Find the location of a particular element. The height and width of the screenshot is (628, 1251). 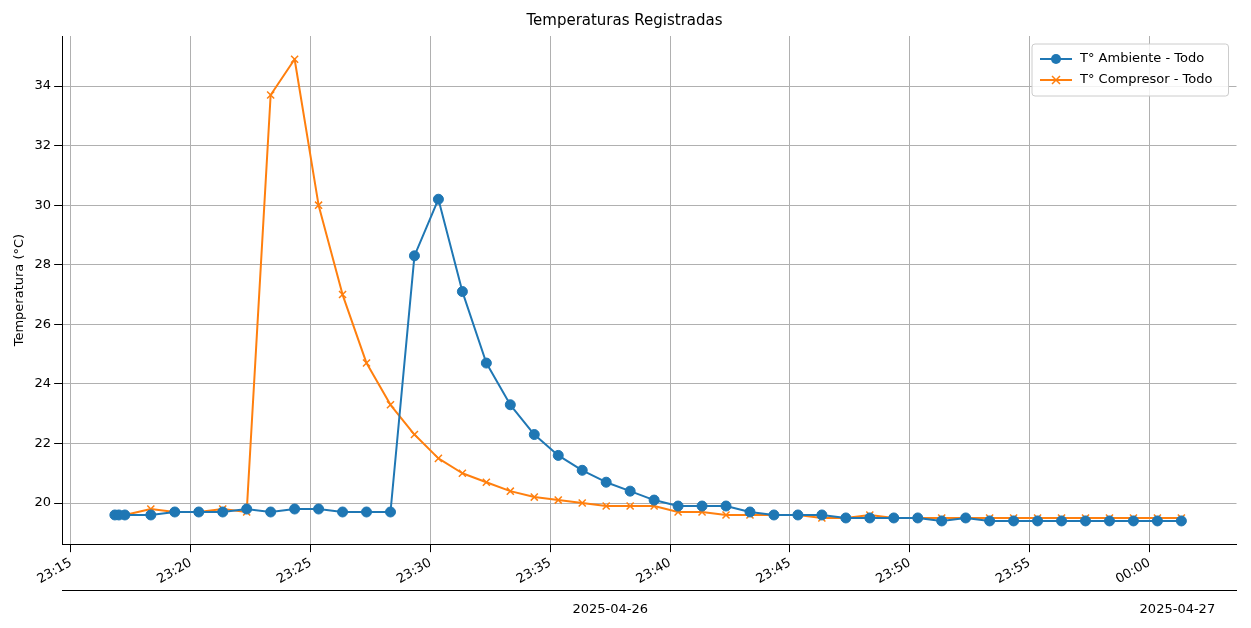

chart-title: Temperaturas Registradas is located at coordinates (624, 19).